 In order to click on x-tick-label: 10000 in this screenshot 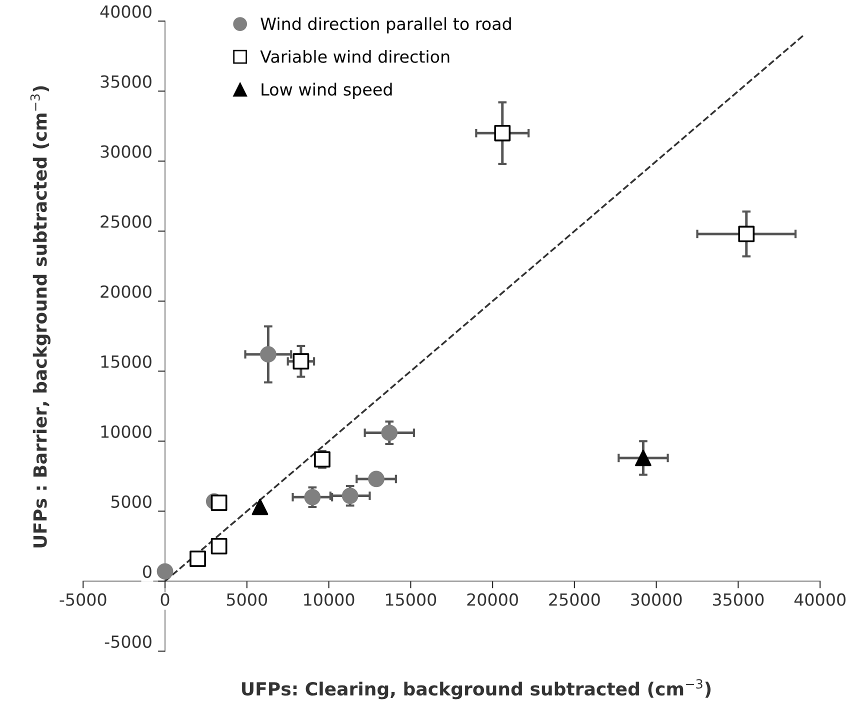, I will do `click(329, 599)`.